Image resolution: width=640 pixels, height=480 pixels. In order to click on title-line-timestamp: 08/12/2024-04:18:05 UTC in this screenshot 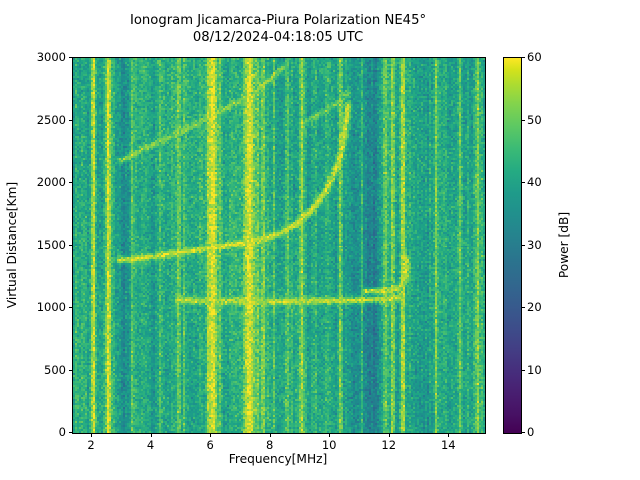, I will do `click(278, 37)`.